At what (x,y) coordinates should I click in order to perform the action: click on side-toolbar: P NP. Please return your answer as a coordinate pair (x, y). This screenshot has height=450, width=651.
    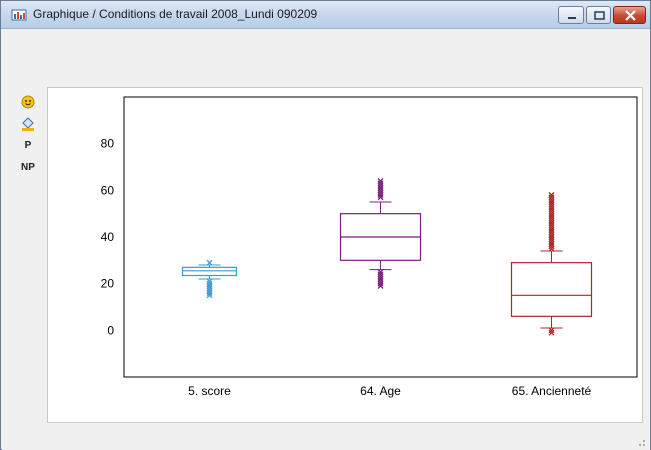
    Looking at the image, I should click on (28, 143).